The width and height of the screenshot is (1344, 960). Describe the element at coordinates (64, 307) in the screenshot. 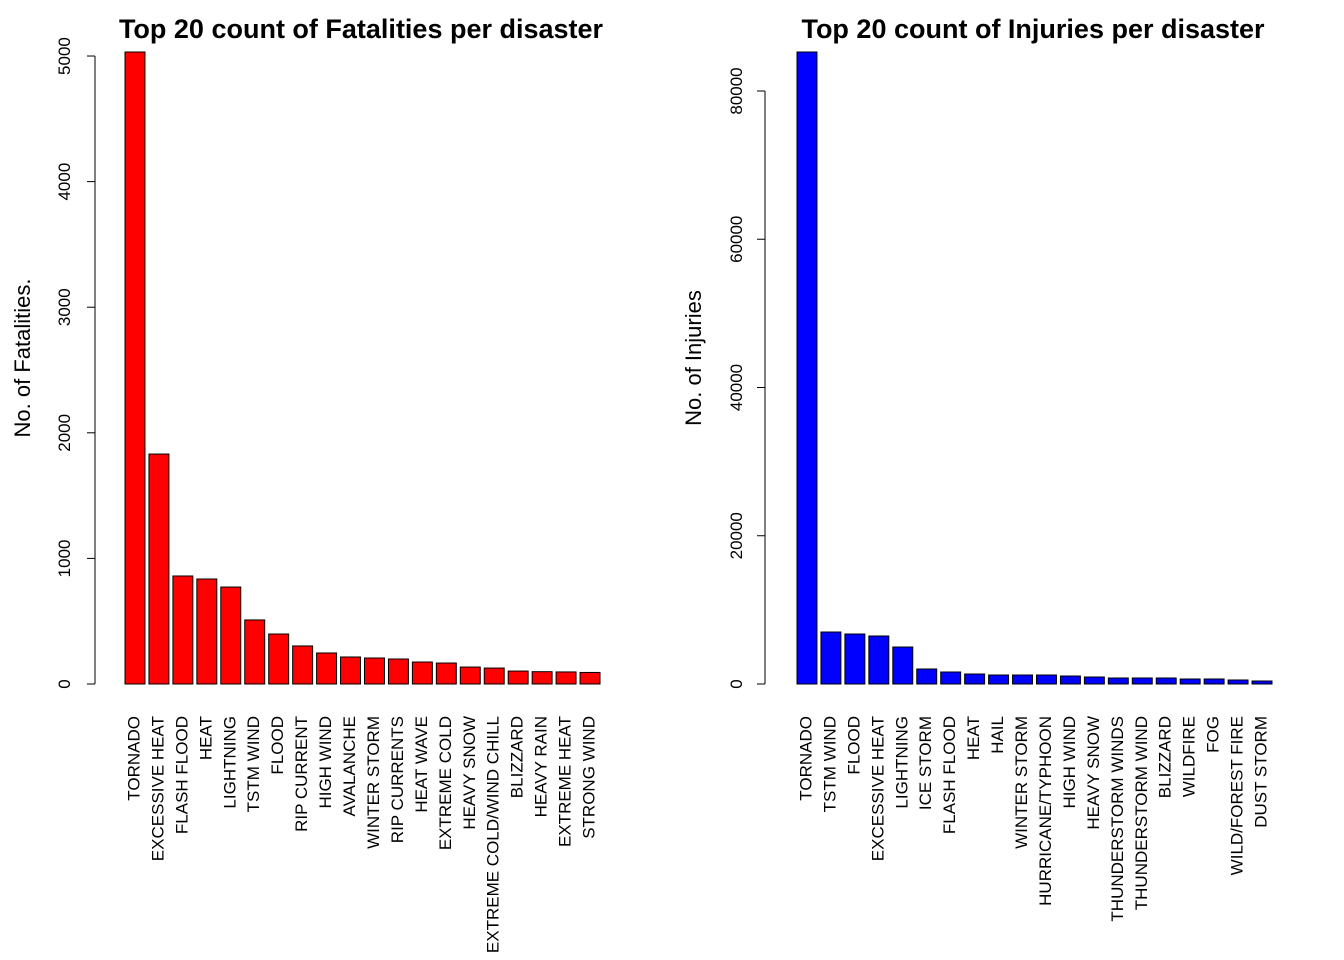

I see `y-tick-label: 3000` at that location.